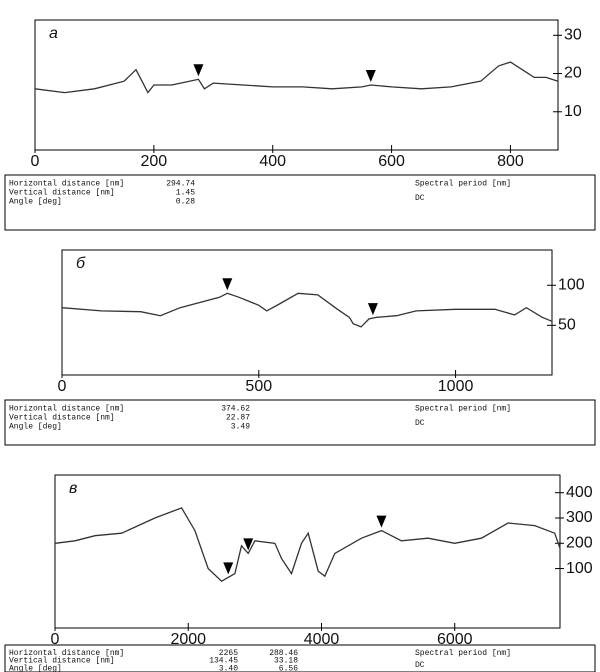  Describe the element at coordinates (455, 639) in the screenshot. I see `x-tick-label: 6000` at that location.